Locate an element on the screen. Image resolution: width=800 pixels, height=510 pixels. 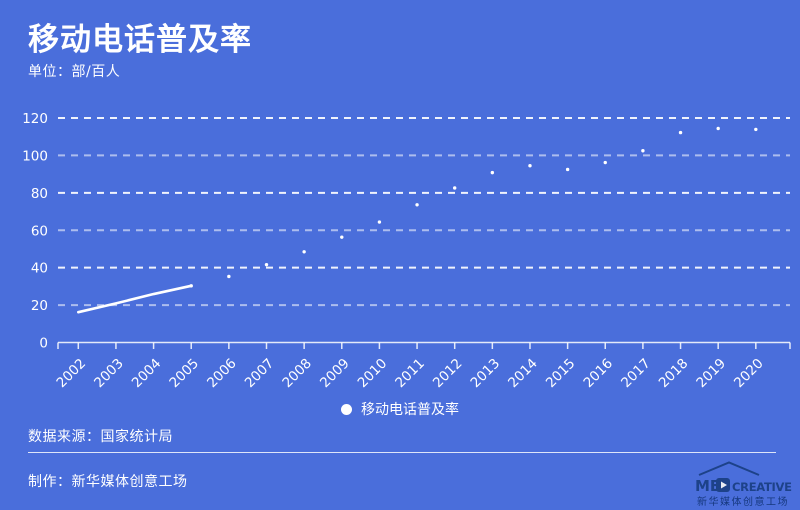
data-point-2020 is located at coordinates (756, 129).